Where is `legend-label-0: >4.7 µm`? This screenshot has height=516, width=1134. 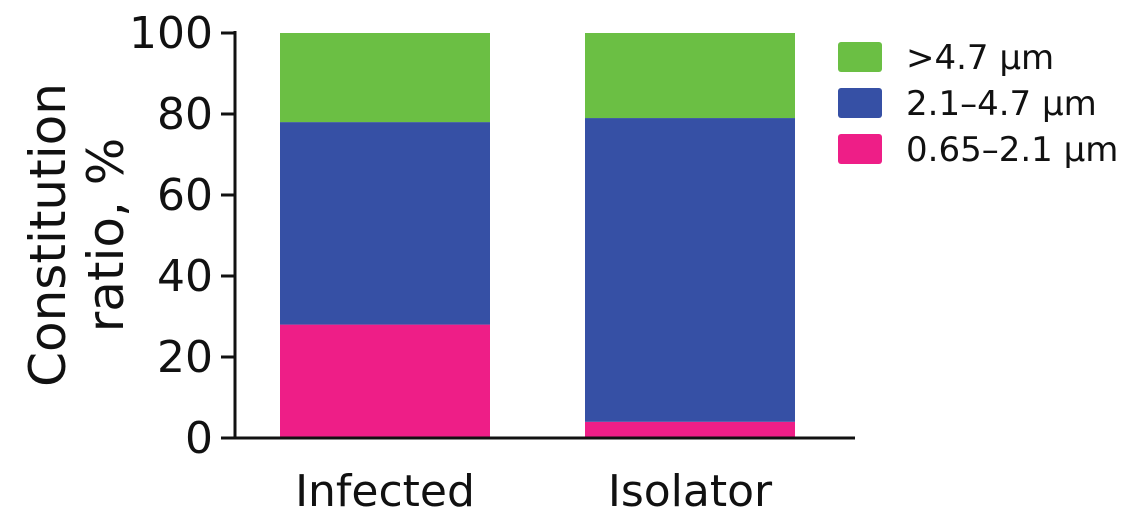
legend-label-0: >4.7 µm is located at coordinates (980, 58).